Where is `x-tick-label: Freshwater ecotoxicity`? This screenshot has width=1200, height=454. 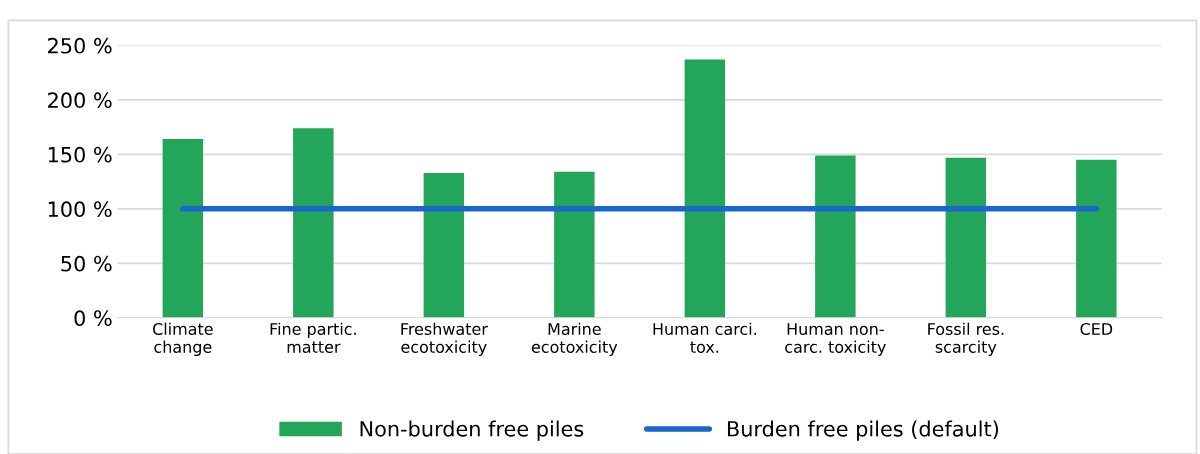
x-tick-label: Freshwater ecotoxicity is located at coordinates (444, 339).